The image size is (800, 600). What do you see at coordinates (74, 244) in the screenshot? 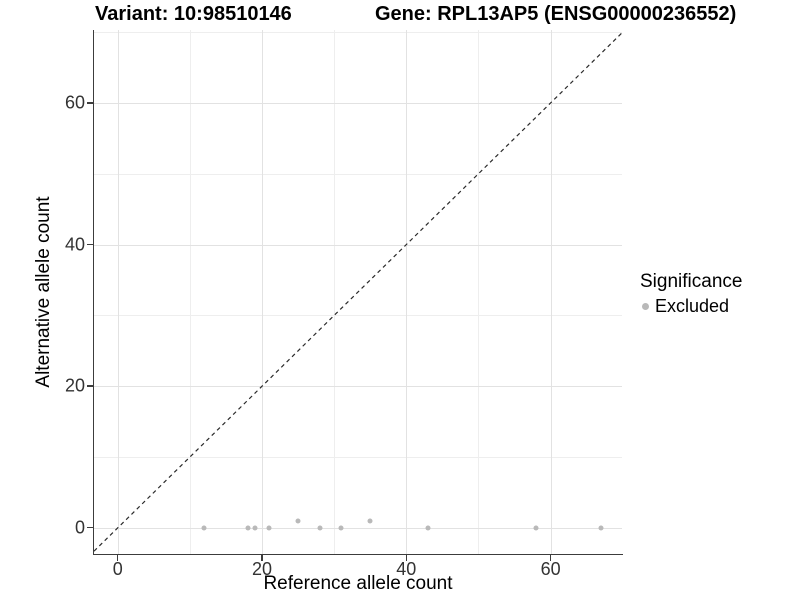
I see `y-axis-tick-label: 40` at bounding box center [74, 244].